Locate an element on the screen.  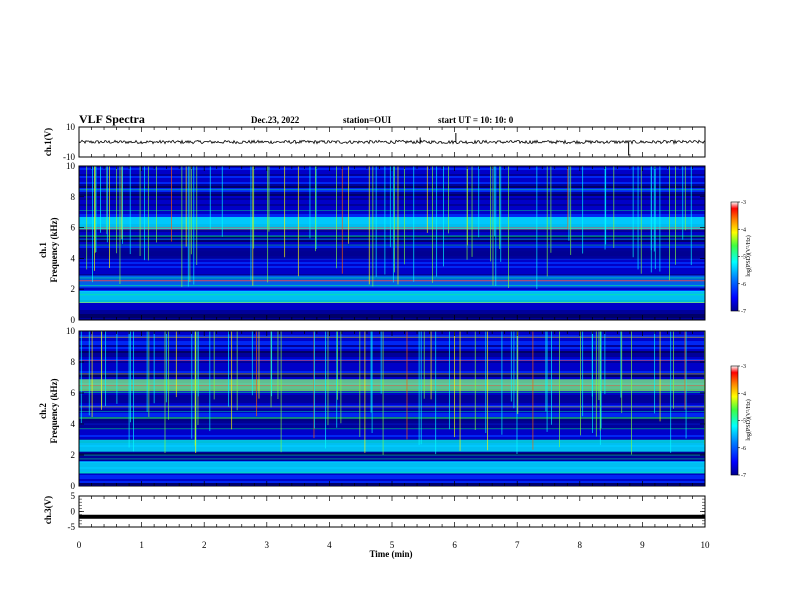
y-tick-label: -5 is located at coordinates (72, 527).